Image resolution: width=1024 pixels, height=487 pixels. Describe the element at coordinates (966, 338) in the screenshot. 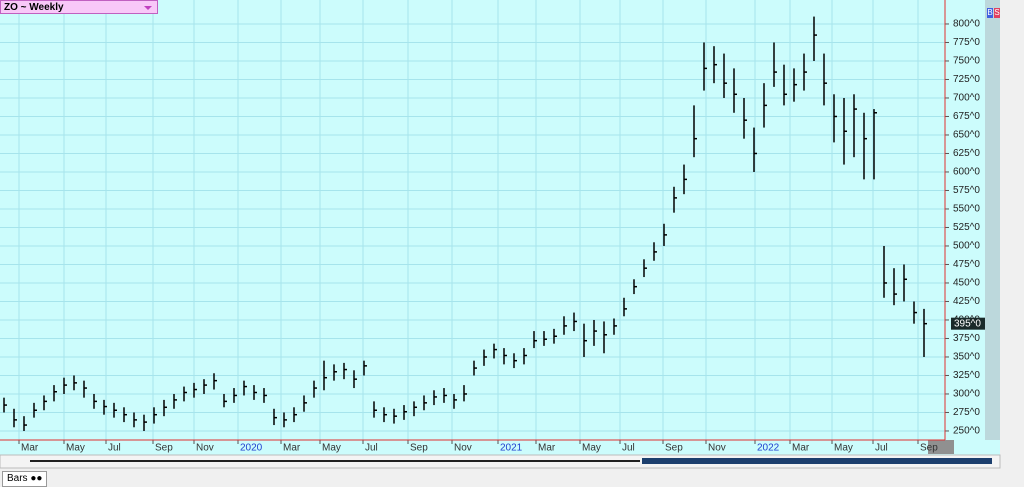

I see `y-tick-label: 375^0` at that location.